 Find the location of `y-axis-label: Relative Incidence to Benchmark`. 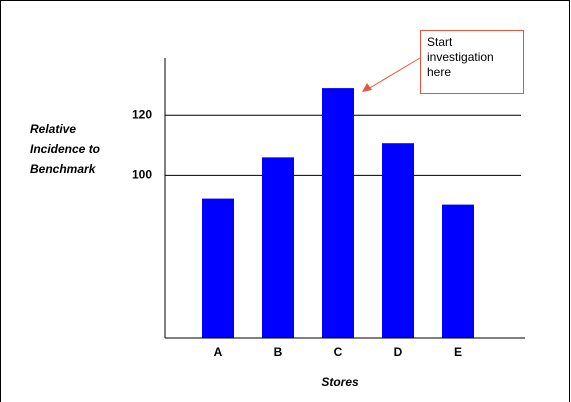

y-axis-label: Relative Incidence to Benchmark is located at coordinates (65, 149).